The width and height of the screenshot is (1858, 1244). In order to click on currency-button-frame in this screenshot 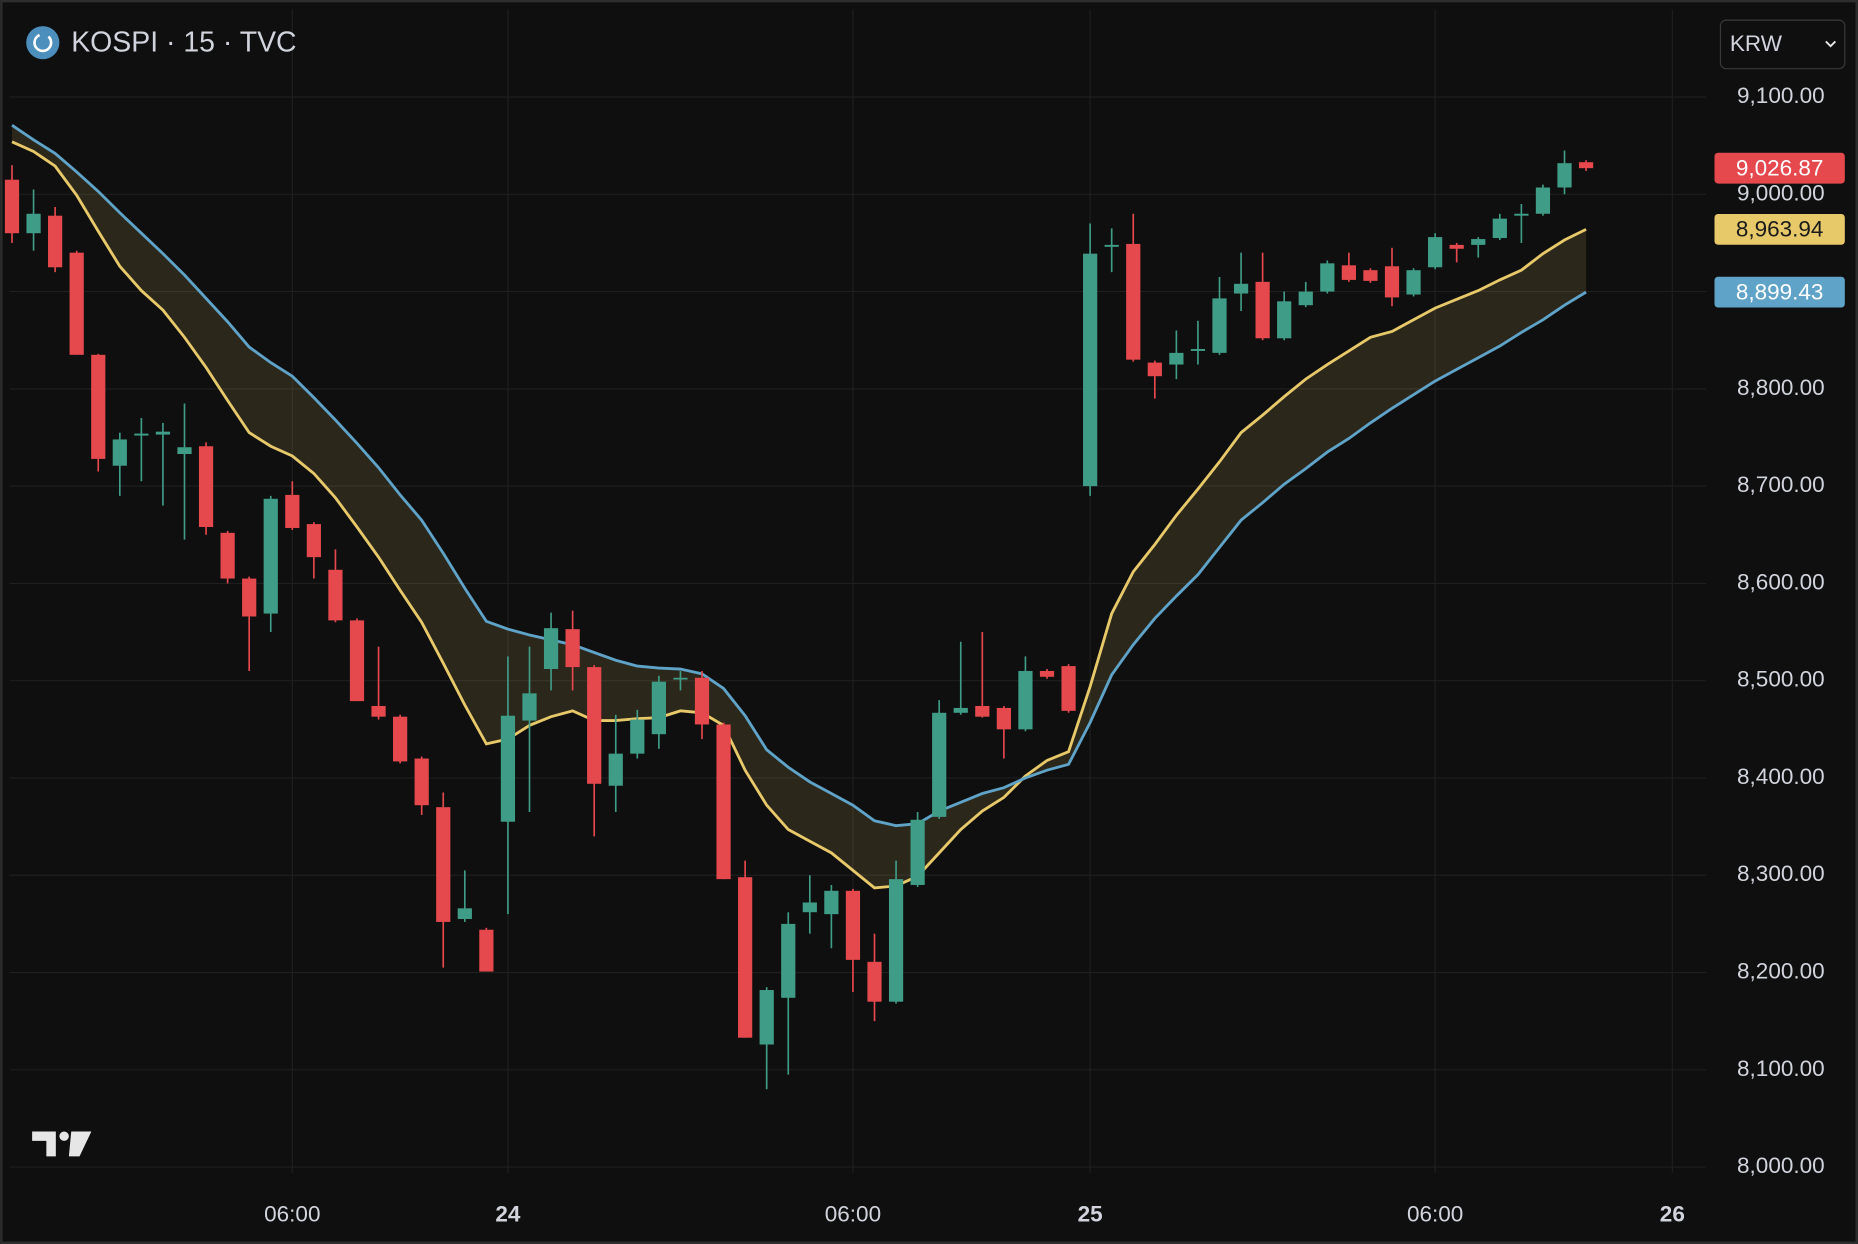, I will do `click(1782, 44)`.